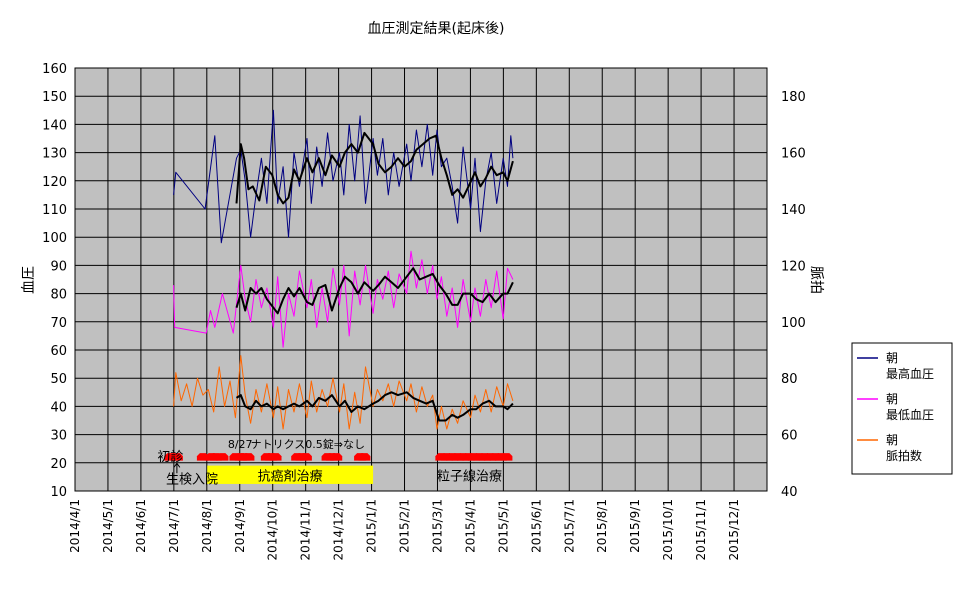 The width and height of the screenshot is (962, 596). What do you see at coordinates (536, 526) in the screenshot?
I see `x-tick-label: 2015/6/1` at bounding box center [536, 526].